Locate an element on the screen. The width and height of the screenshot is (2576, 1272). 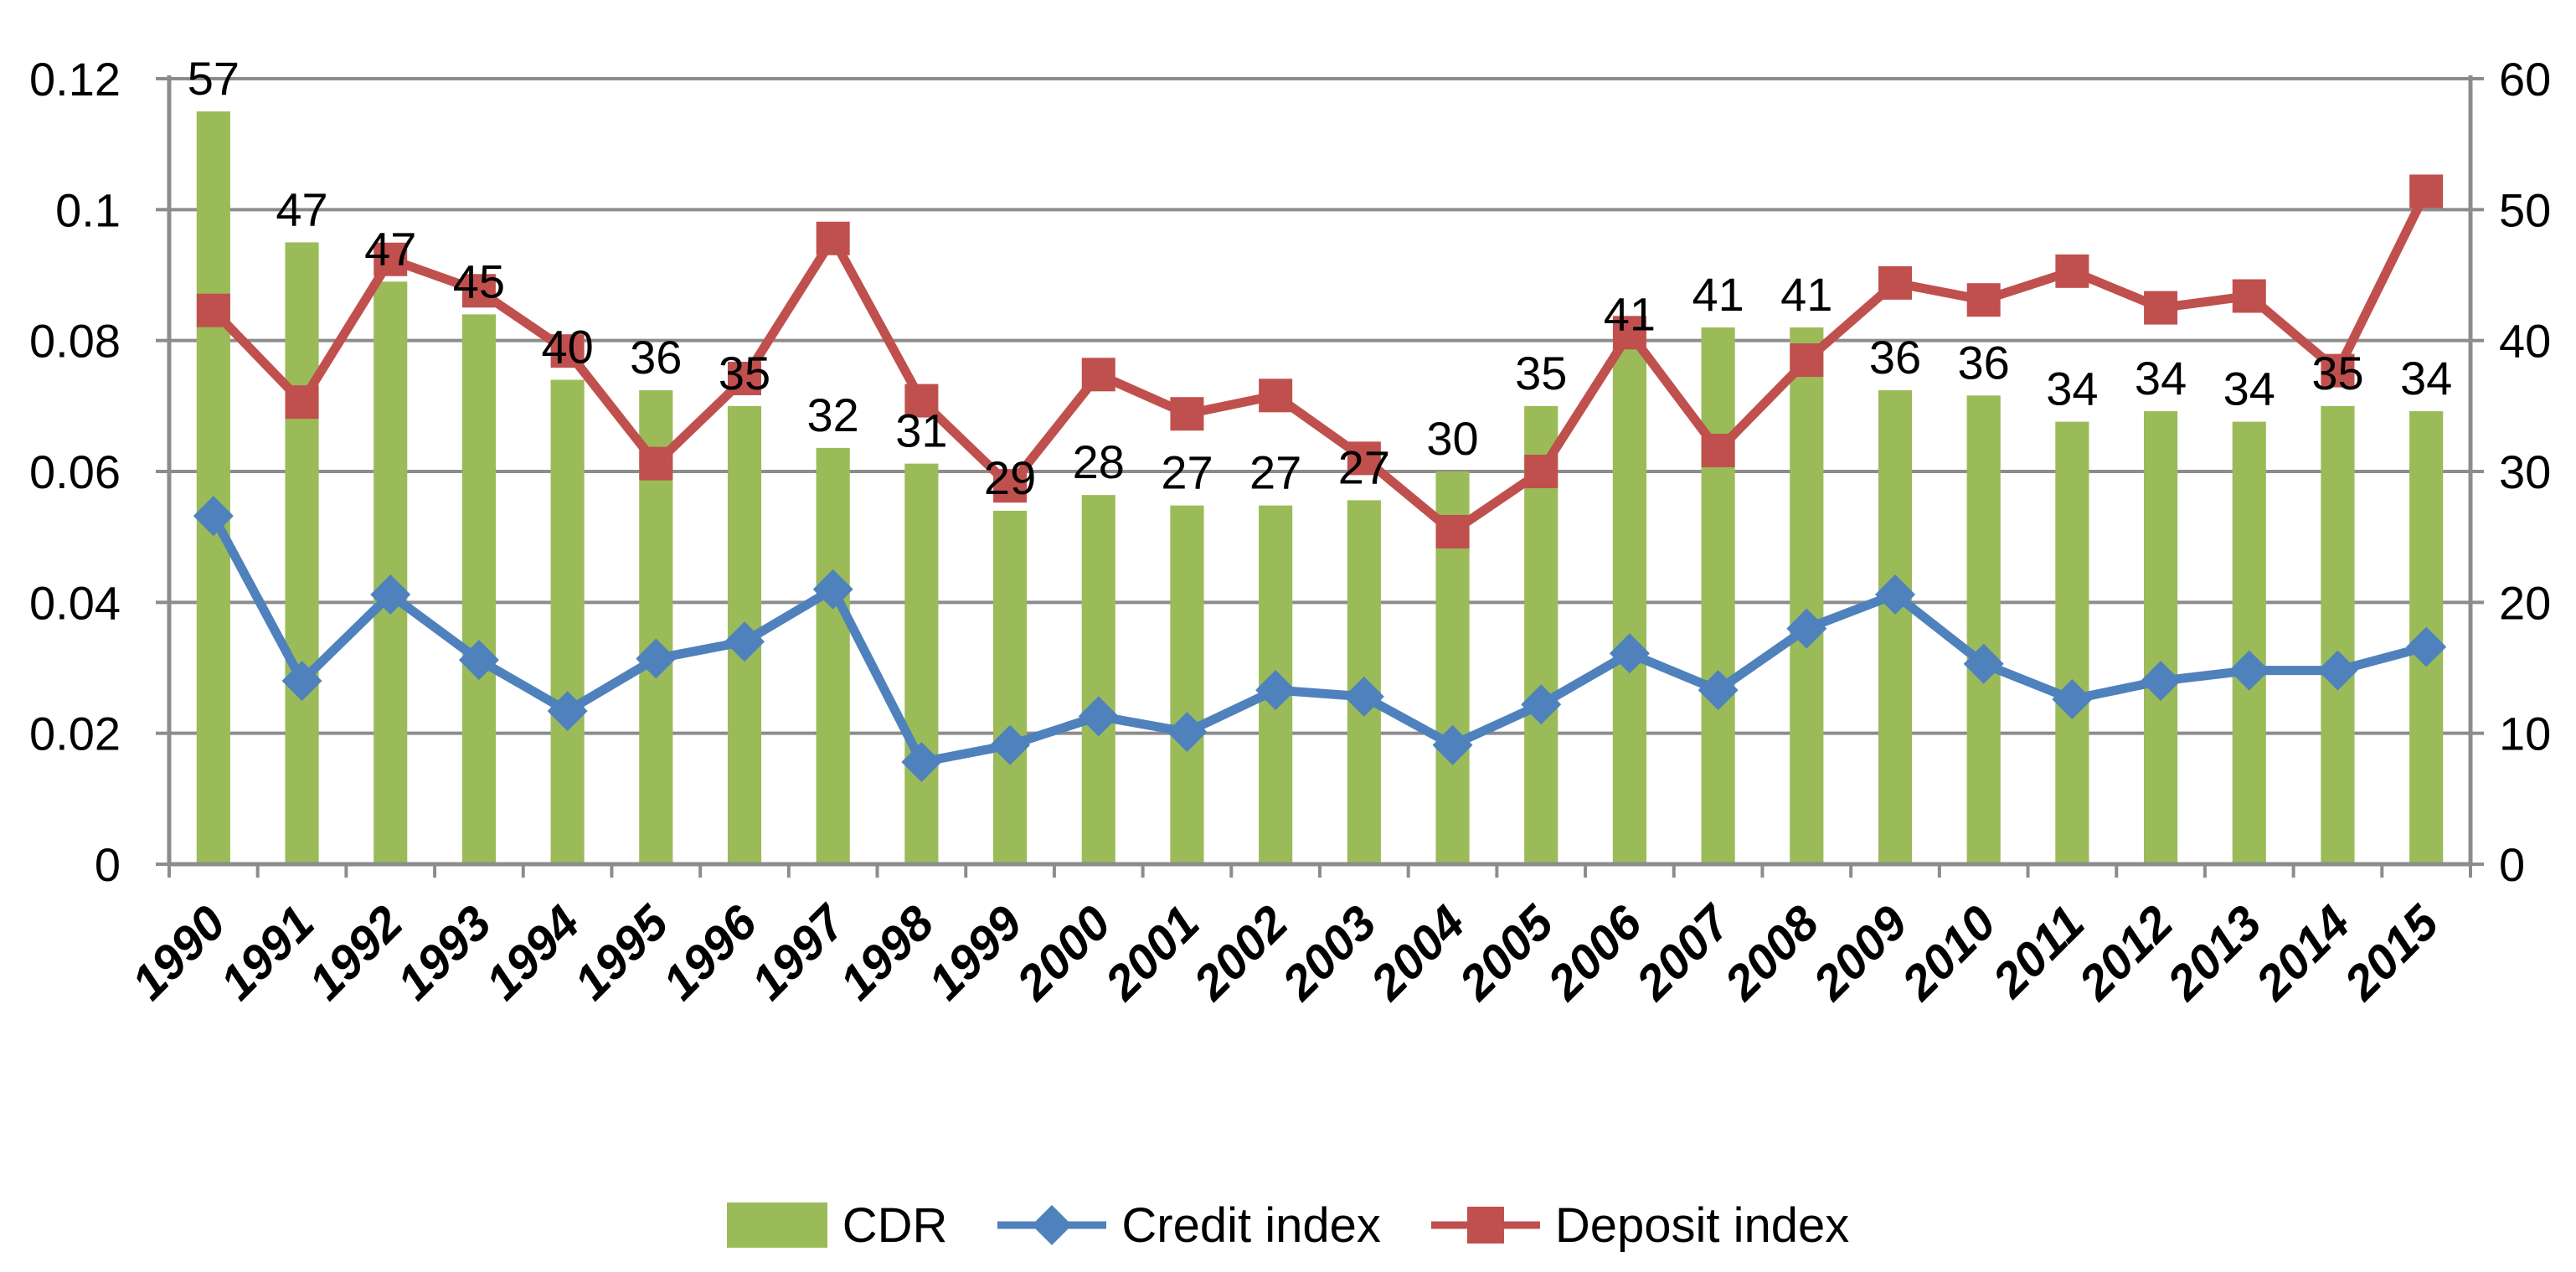
cdr-data-label: 31 is located at coordinates (921, 430).